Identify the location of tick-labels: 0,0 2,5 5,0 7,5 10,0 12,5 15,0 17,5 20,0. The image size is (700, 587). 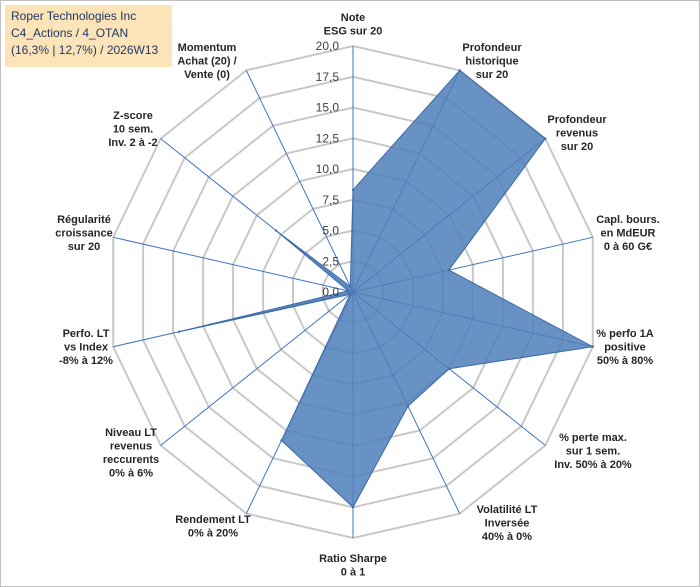
(328, 169).